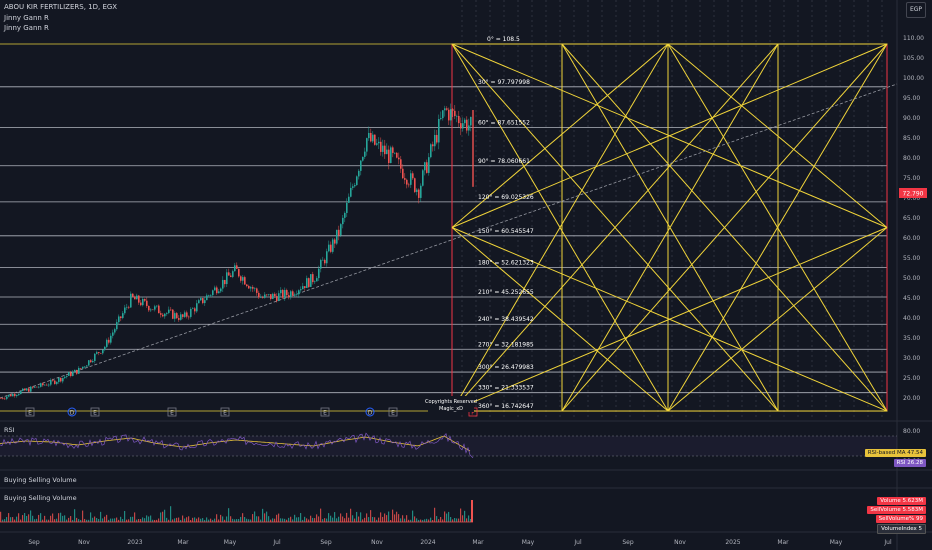 This screenshot has width=932, height=550. Describe the element at coordinates (72, 412) in the screenshot. I see `event-marker-1: D` at that location.